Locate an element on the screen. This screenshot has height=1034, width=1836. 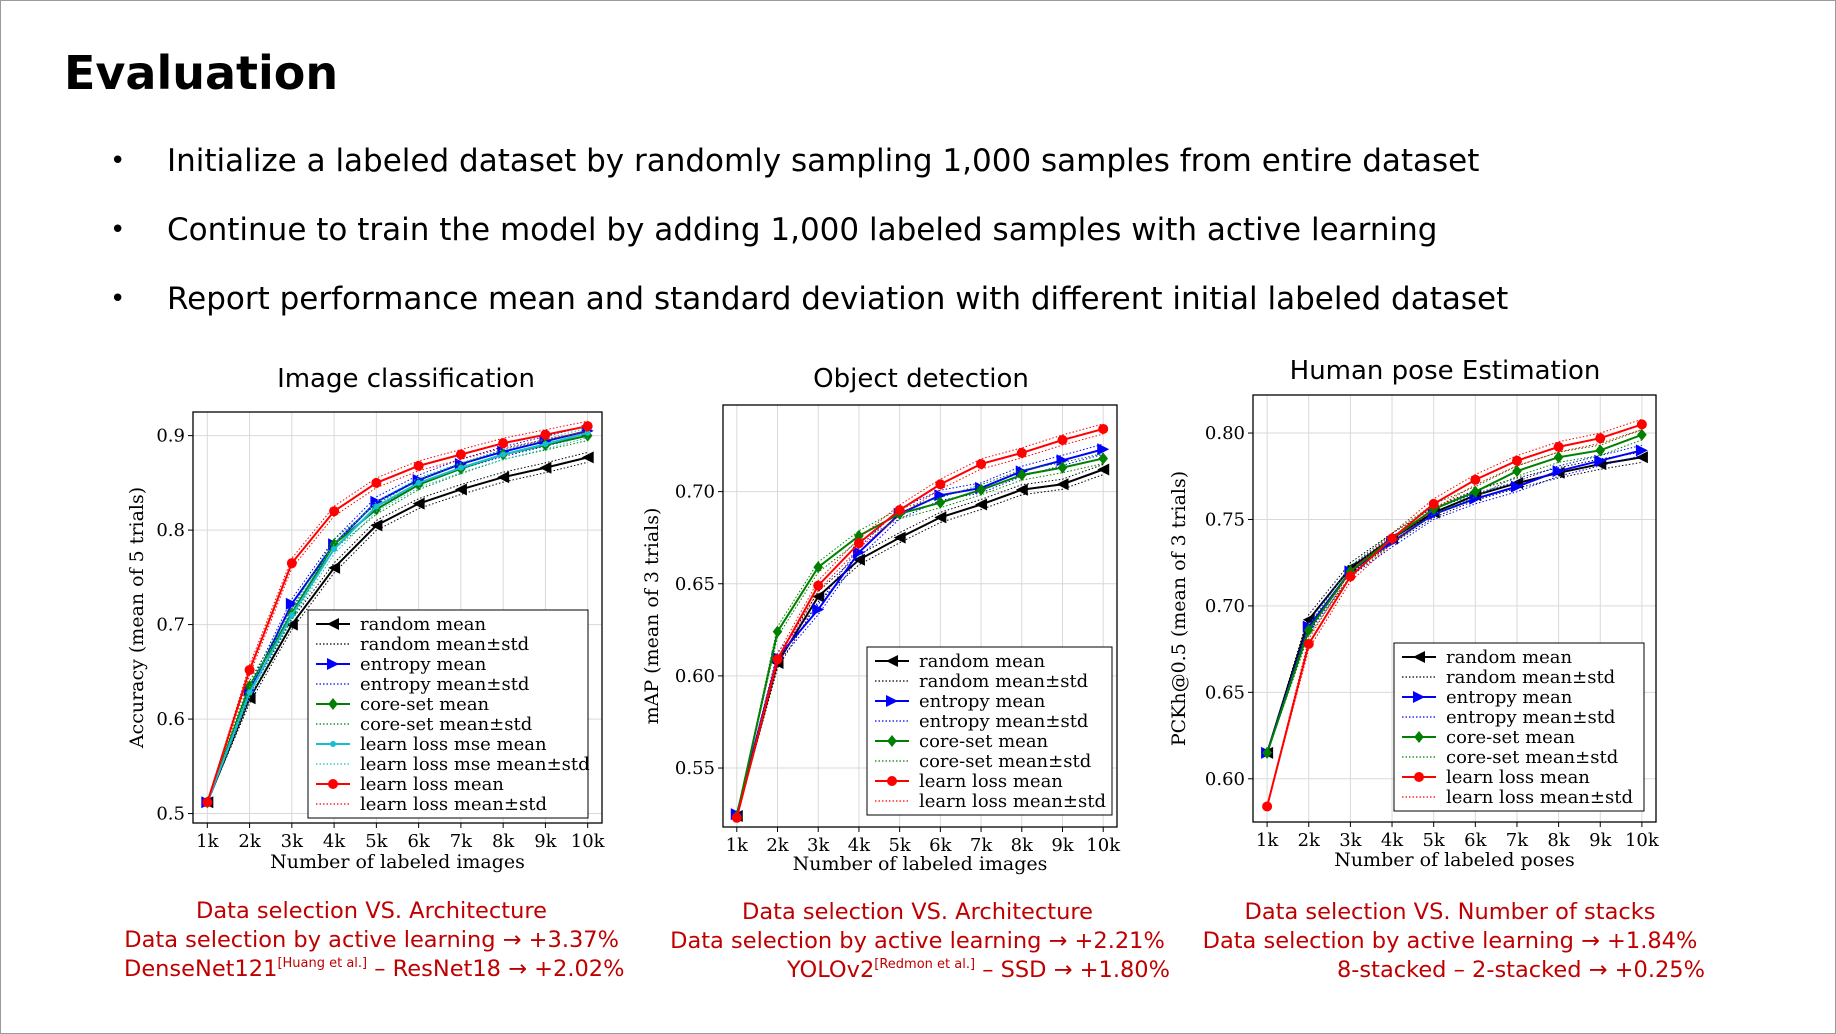
y-tick-label: 0.80 is located at coordinates (1225, 433).